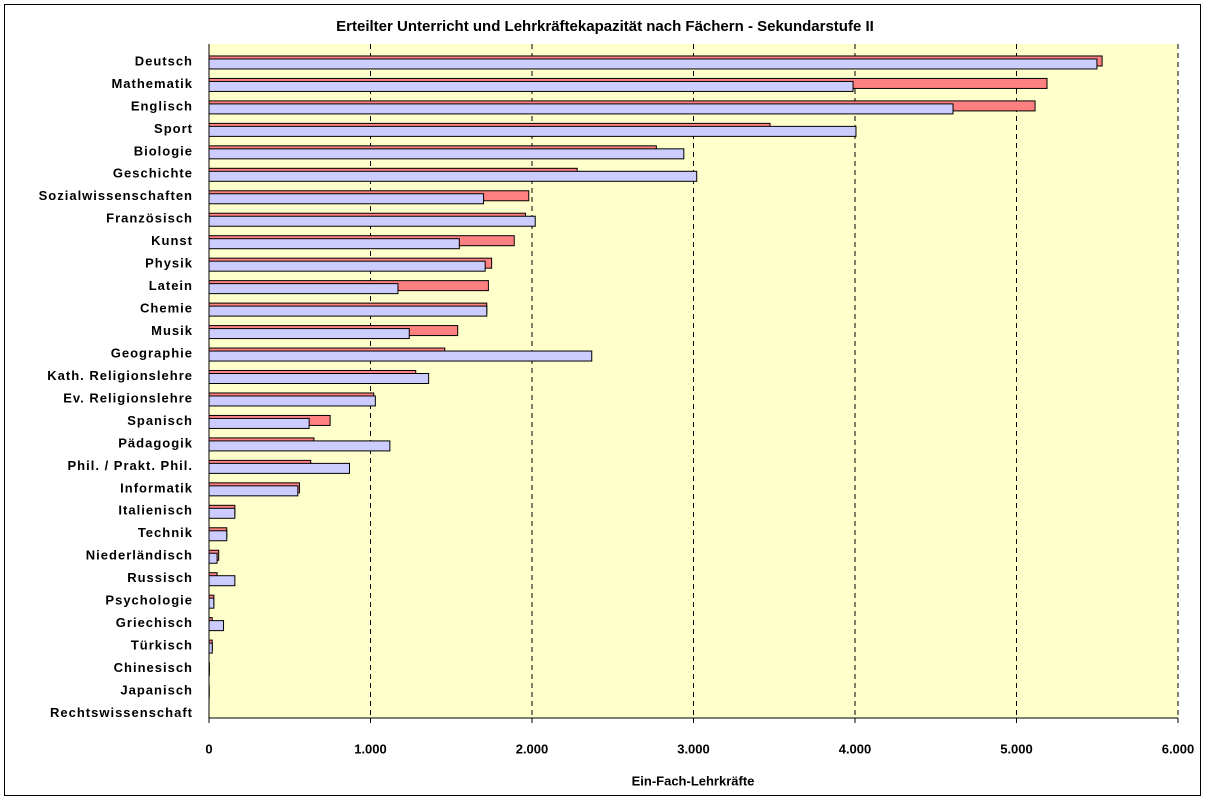 The width and height of the screenshot is (1206, 800). What do you see at coordinates (149, 600) in the screenshot?
I see `y-tick-label: Psychologie` at bounding box center [149, 600].